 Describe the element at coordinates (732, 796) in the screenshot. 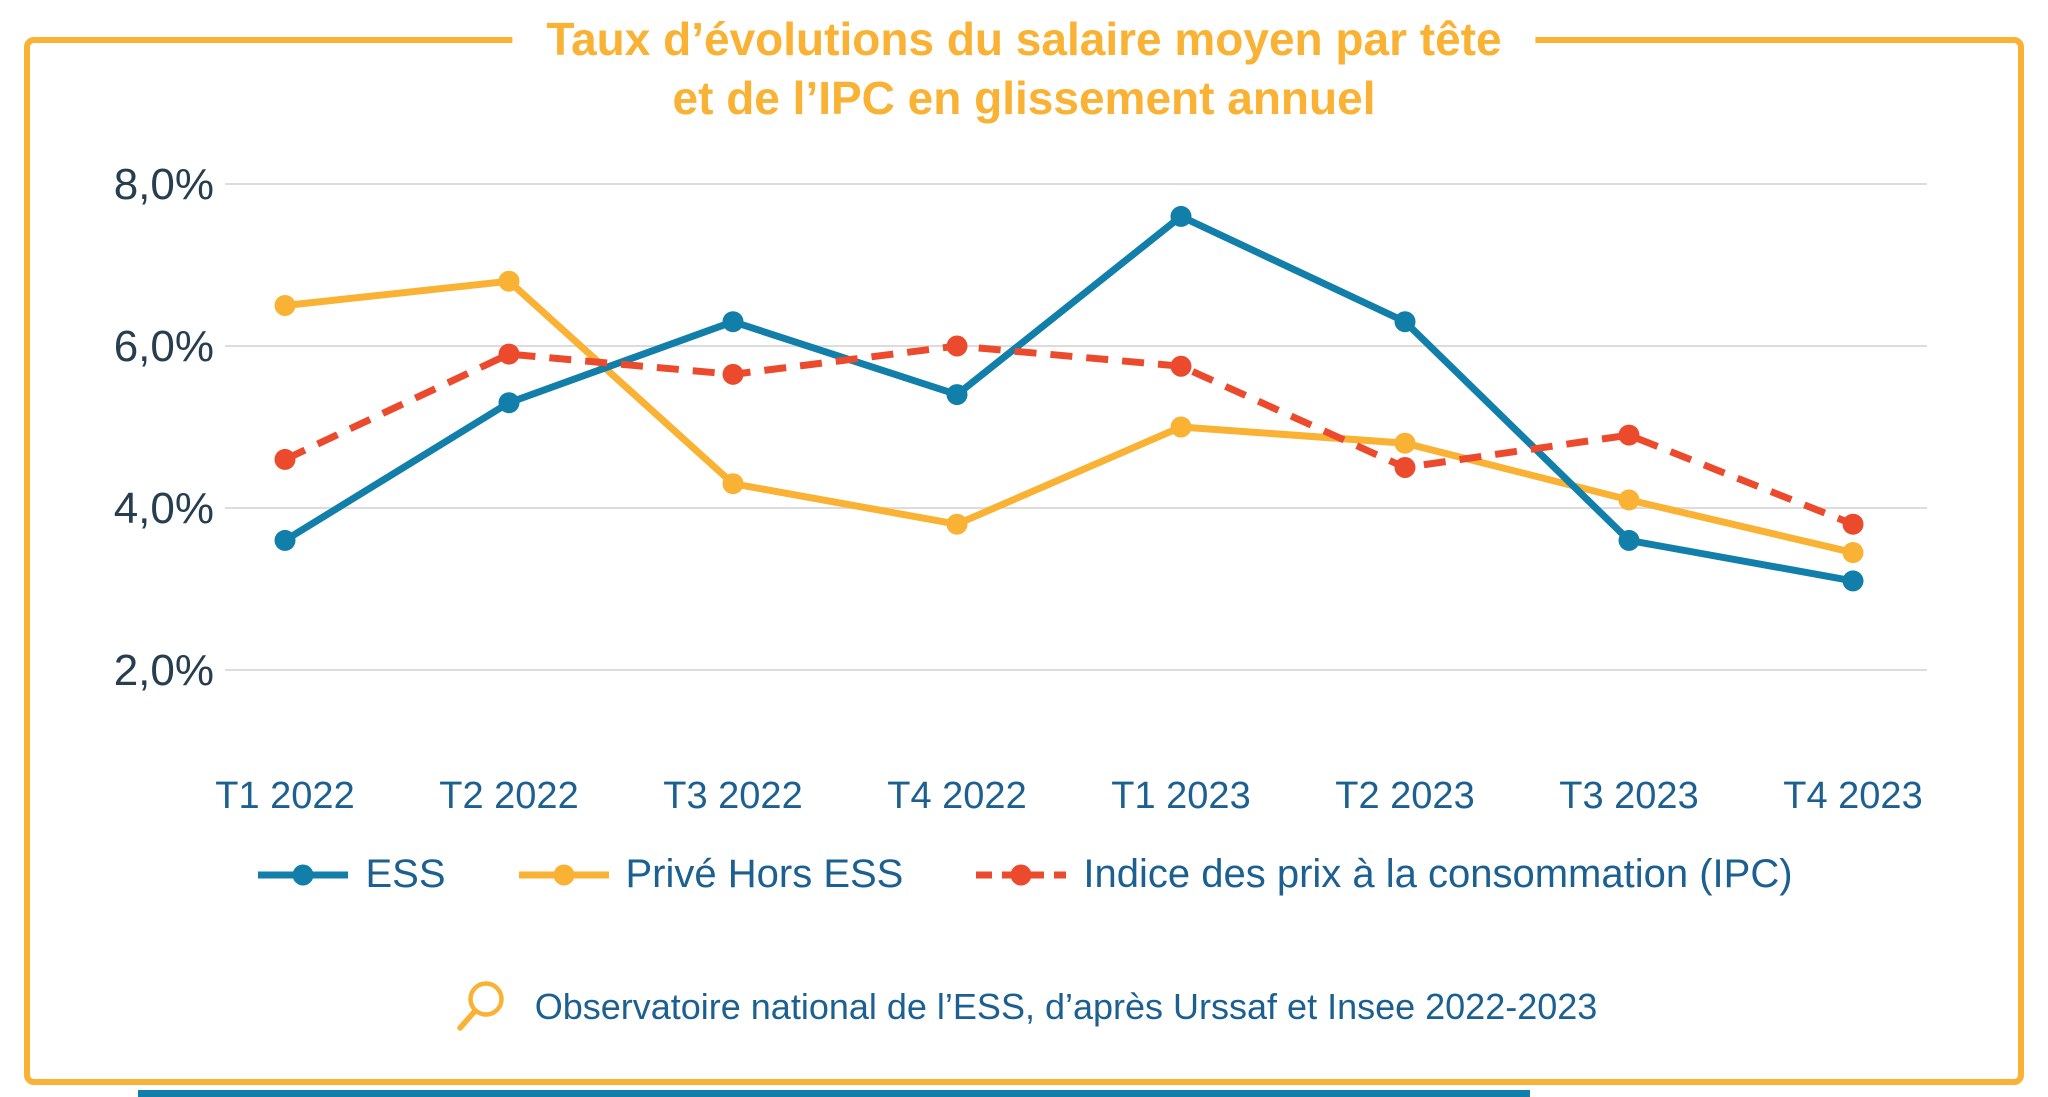

I see `x-tick-label: T3 2022` at that location.